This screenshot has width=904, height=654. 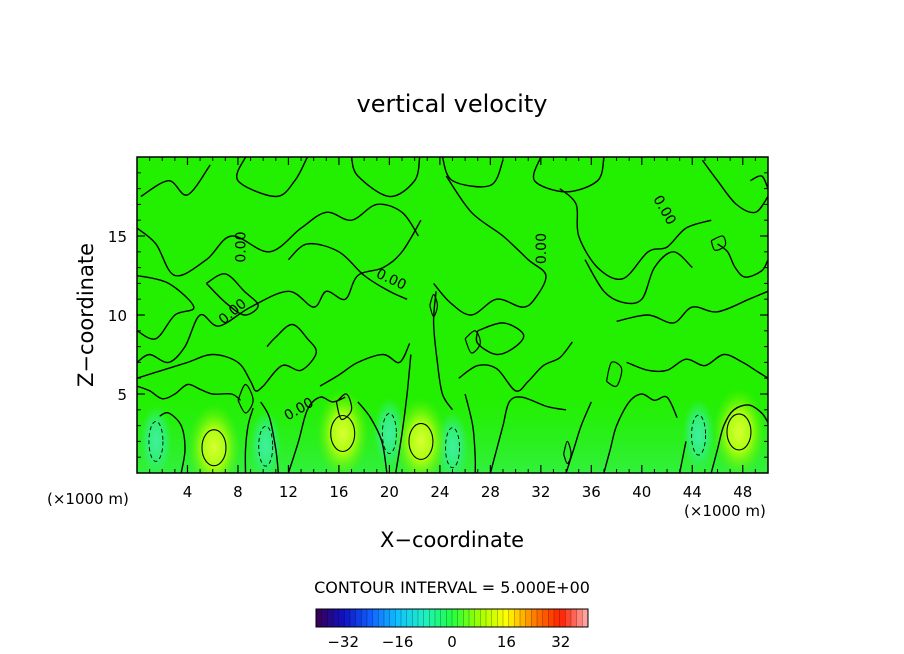 I want to click on colorbar-tick-label-4: 32, so click(x=560, y=642).